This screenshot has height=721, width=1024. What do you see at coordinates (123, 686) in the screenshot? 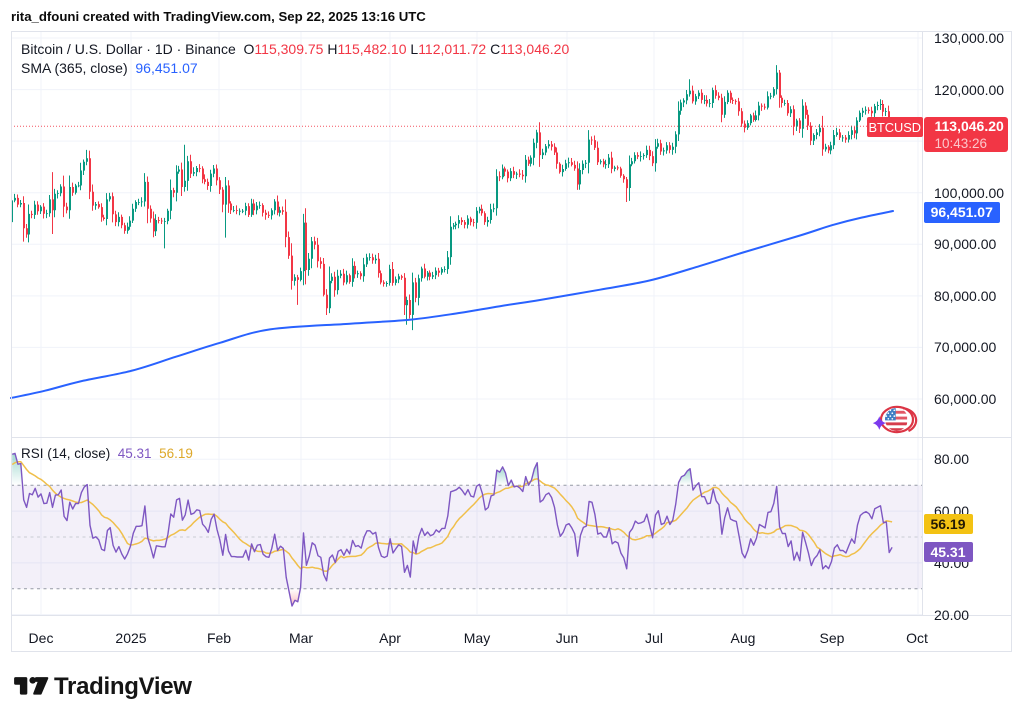
I see `svg-text: TradingView` at bounding box center [123, 686].